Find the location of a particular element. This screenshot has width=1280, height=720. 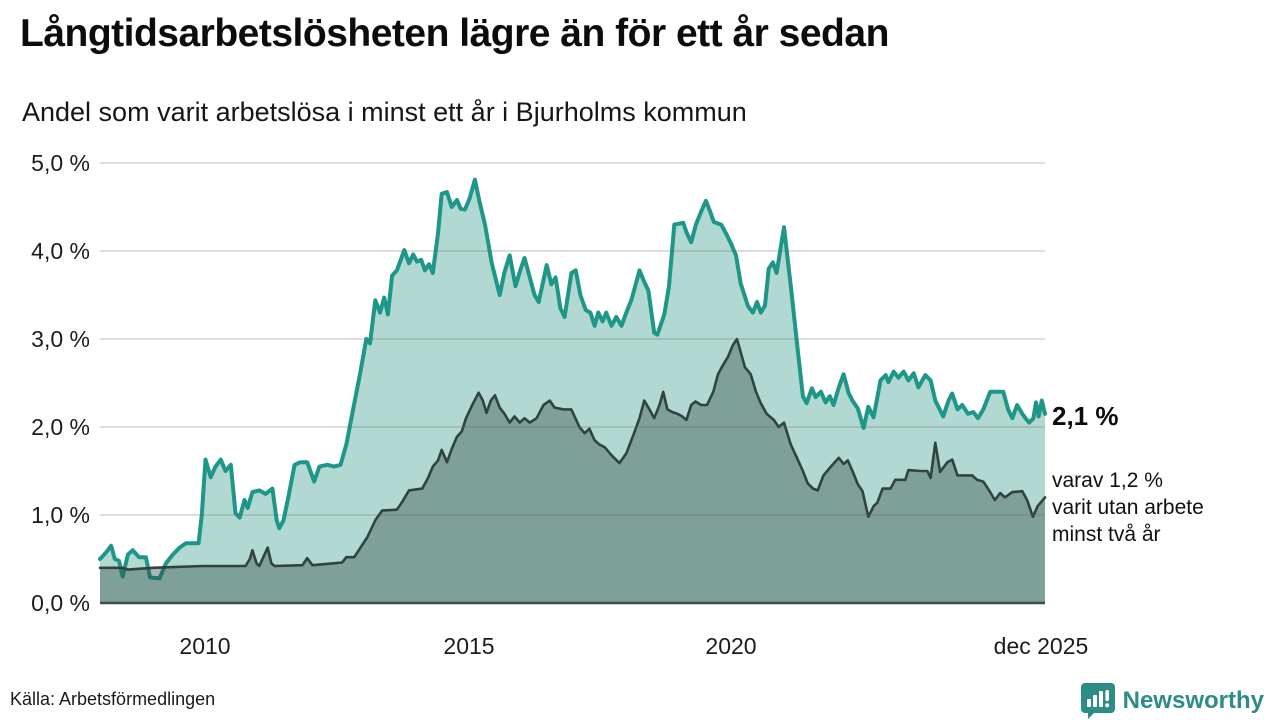

latest-value-label: 2,1 % is located at coordinates (1085, 416).